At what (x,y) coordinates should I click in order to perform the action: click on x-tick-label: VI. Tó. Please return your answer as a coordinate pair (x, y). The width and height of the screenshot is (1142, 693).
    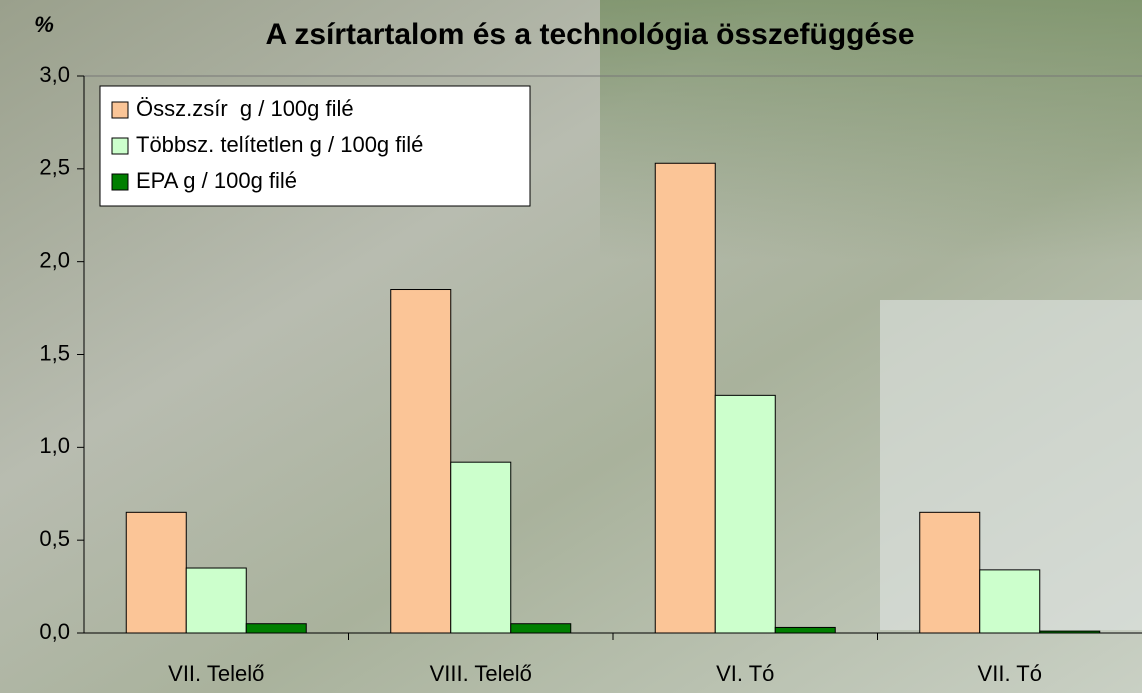
    Looking at the image, I should click on (745, 673).